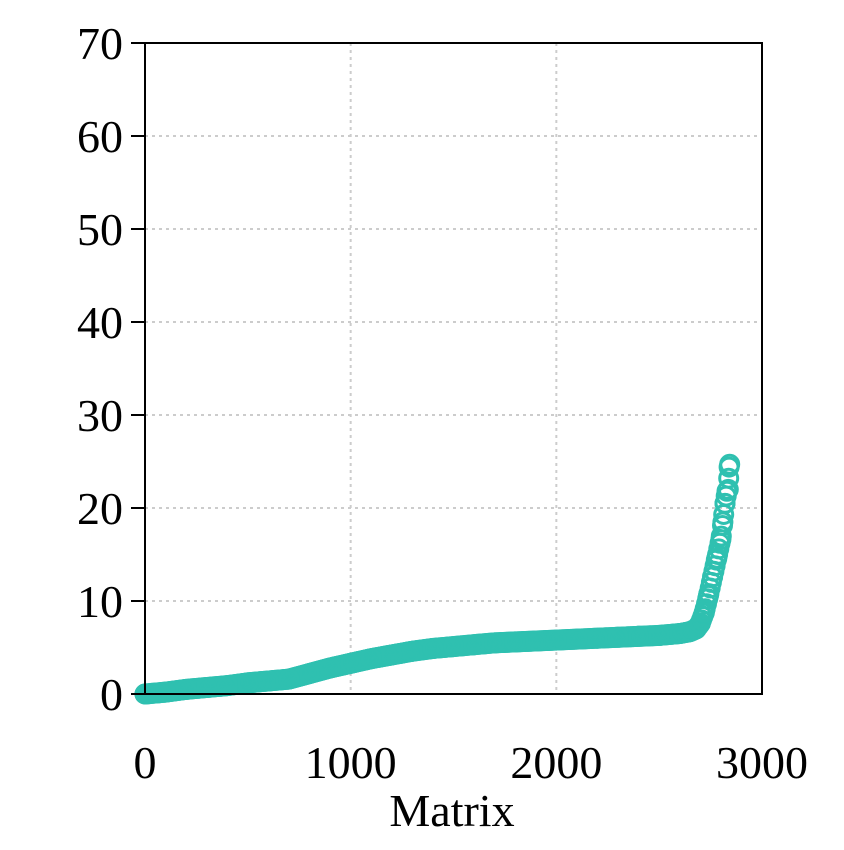 This screenshot has width=844, height=850. What do you see at coordinates (100, 322) in the screenshot?
I see `y-tick-label: 40` at bounding box center [100, 322].